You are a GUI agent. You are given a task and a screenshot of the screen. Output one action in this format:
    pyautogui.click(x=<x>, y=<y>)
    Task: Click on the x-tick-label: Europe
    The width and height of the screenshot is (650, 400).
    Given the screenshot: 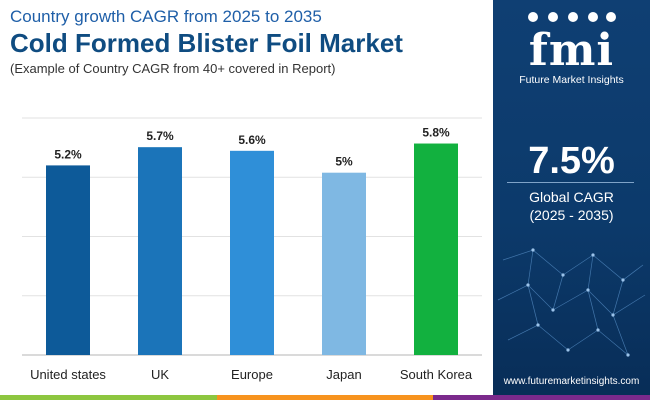 What is the action you would take?
    pyautogui.click(x=252, y=374)
    